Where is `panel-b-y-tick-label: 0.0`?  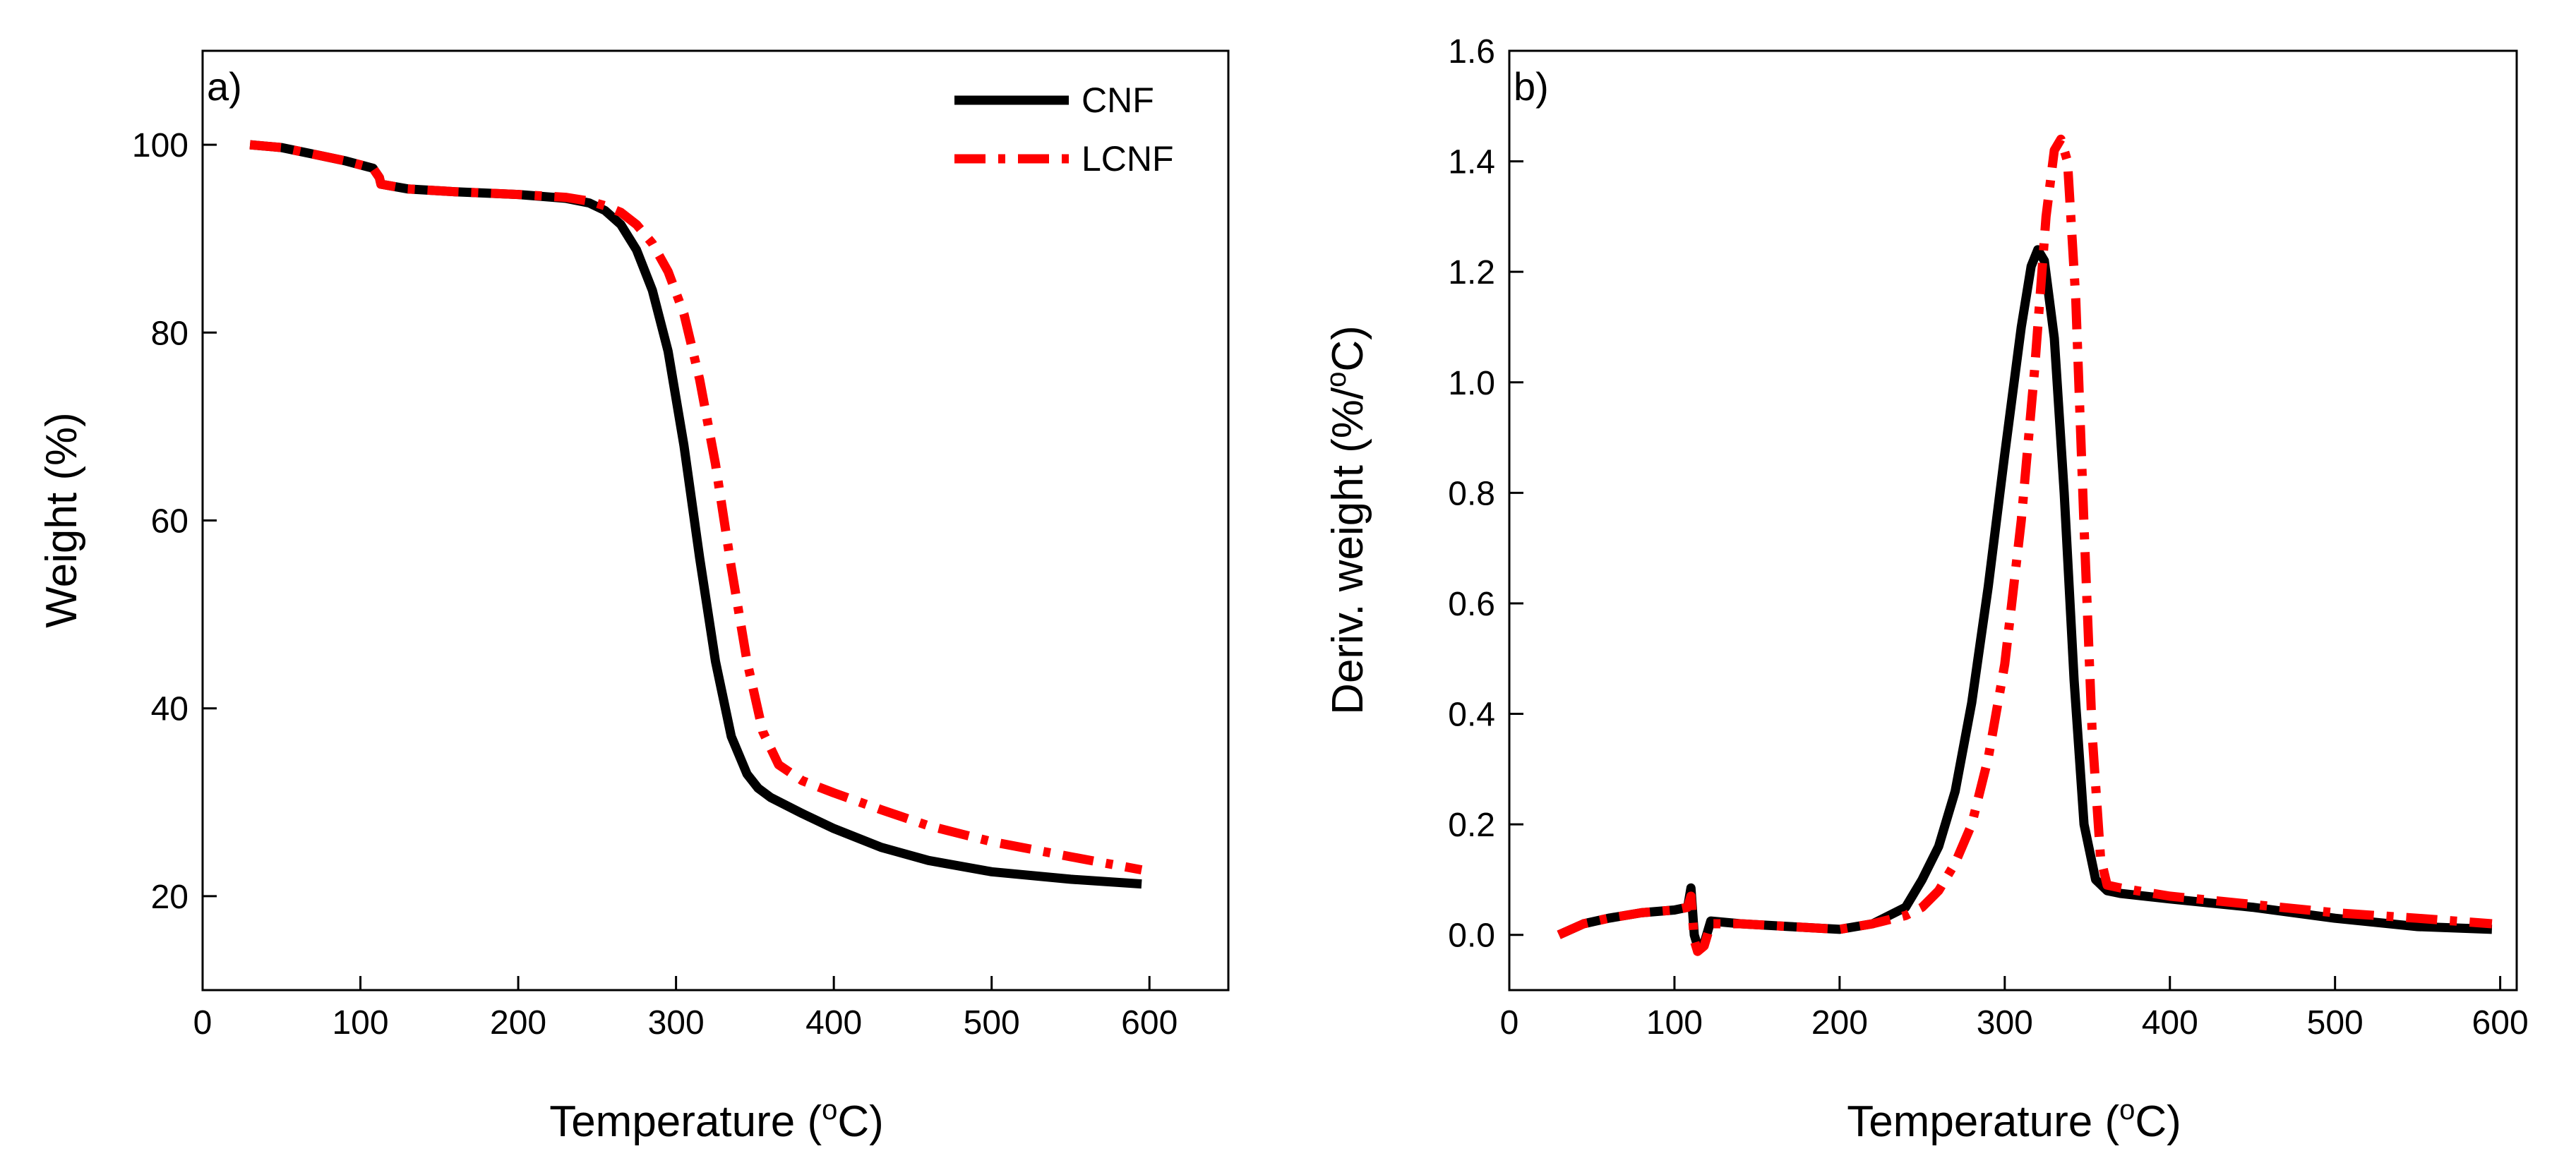
panel-b-y-tick-label: 0.0 is located at coordinates (1471, 936).